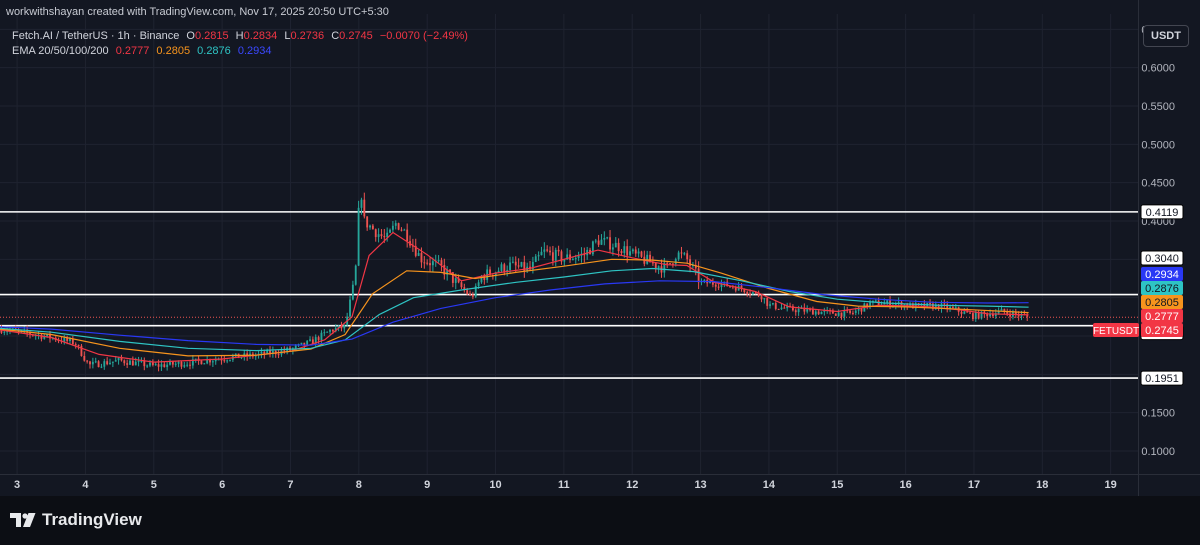 This screenshot has height=545, width=1200. Describe the element at coordinates (1116, 330) in the screenshot. I see `symbol-tag-box` at that location.